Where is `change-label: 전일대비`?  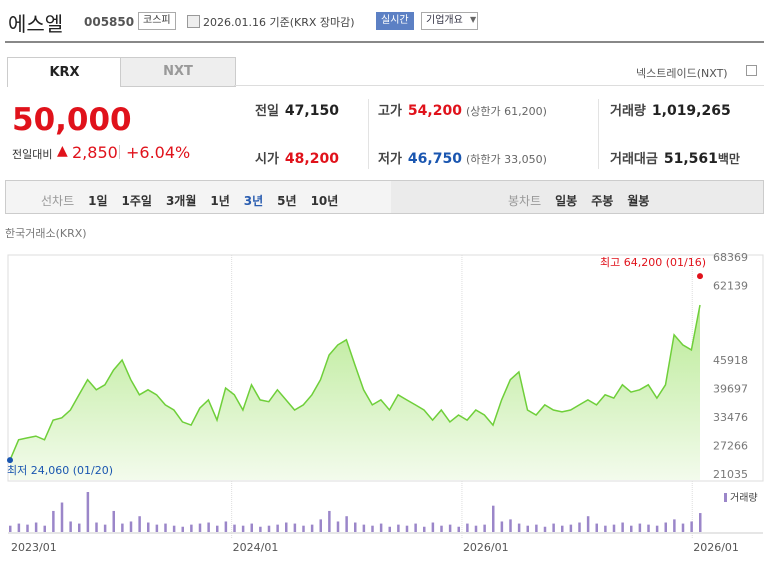
change-label: 전일대비 is located at coordinates (32, 154).